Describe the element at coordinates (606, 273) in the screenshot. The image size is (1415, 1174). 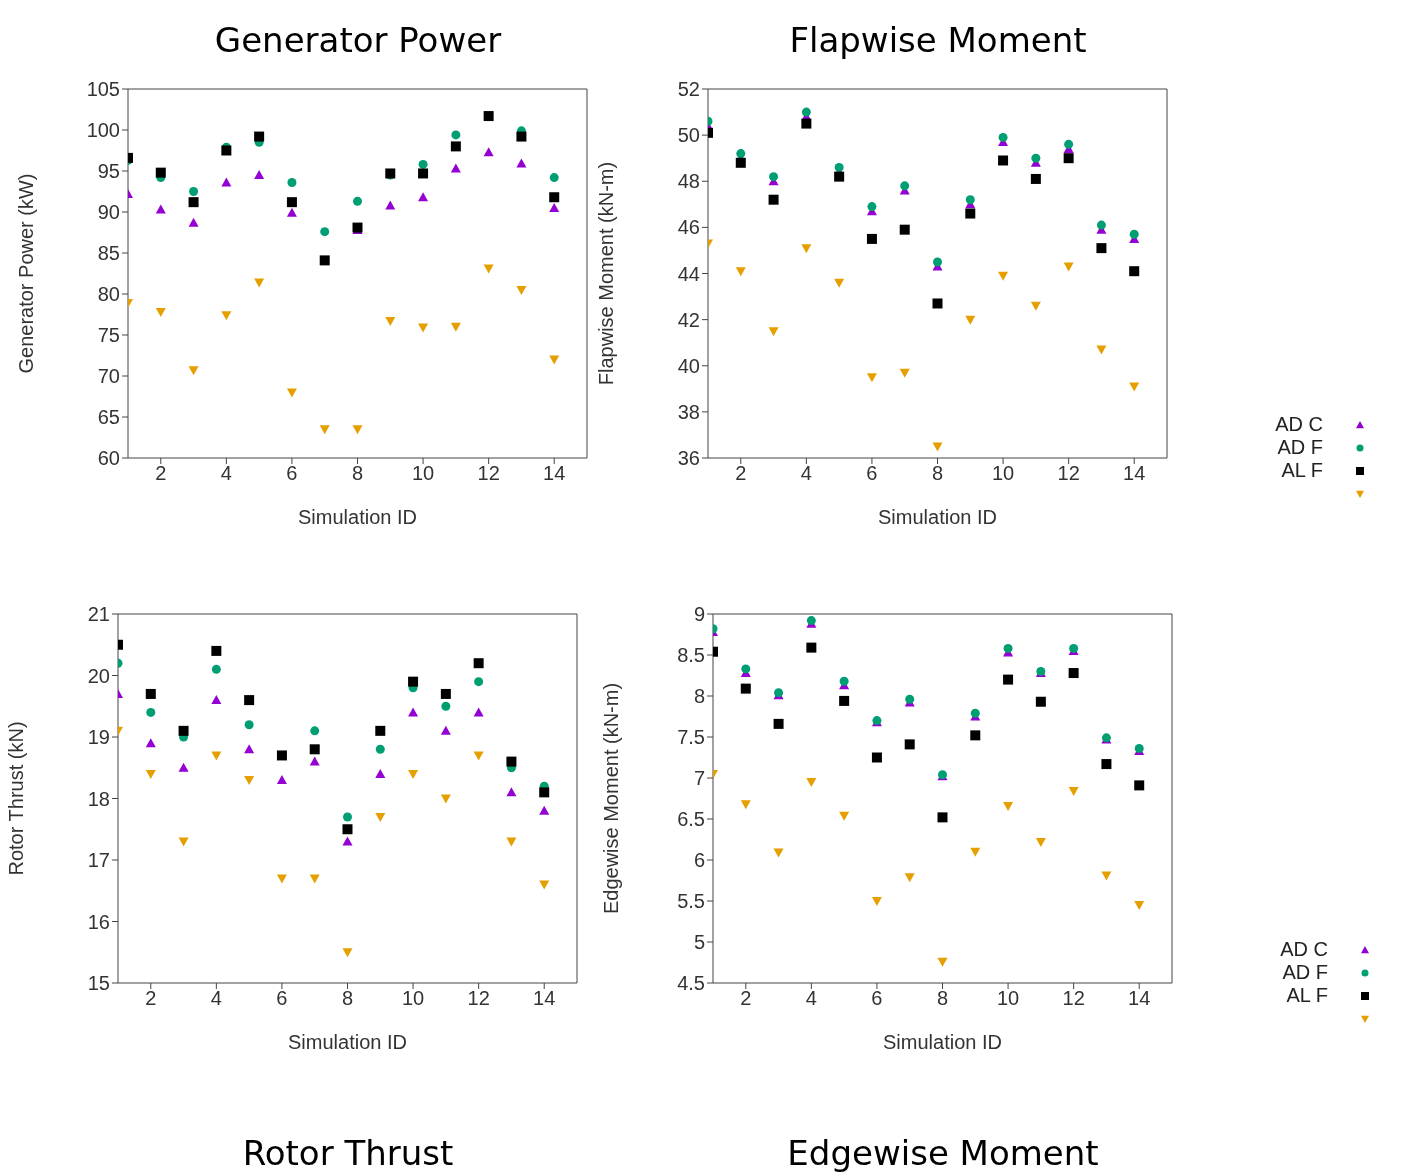
I see `y-axis-title: Flapwise Moment (kN-m)` at that location.